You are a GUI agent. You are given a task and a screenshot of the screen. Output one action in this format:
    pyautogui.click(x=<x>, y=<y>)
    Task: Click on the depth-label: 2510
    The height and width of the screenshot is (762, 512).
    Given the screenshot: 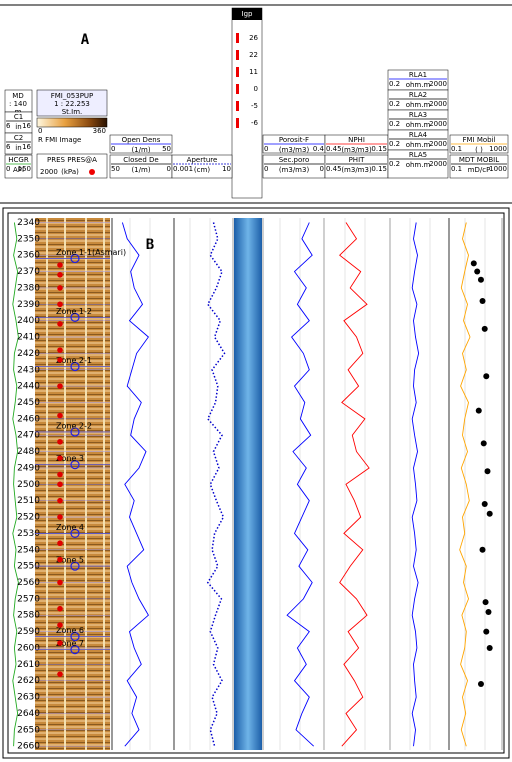 What is the action you would take?
    pyautogui.click(x=28, y=501)
    